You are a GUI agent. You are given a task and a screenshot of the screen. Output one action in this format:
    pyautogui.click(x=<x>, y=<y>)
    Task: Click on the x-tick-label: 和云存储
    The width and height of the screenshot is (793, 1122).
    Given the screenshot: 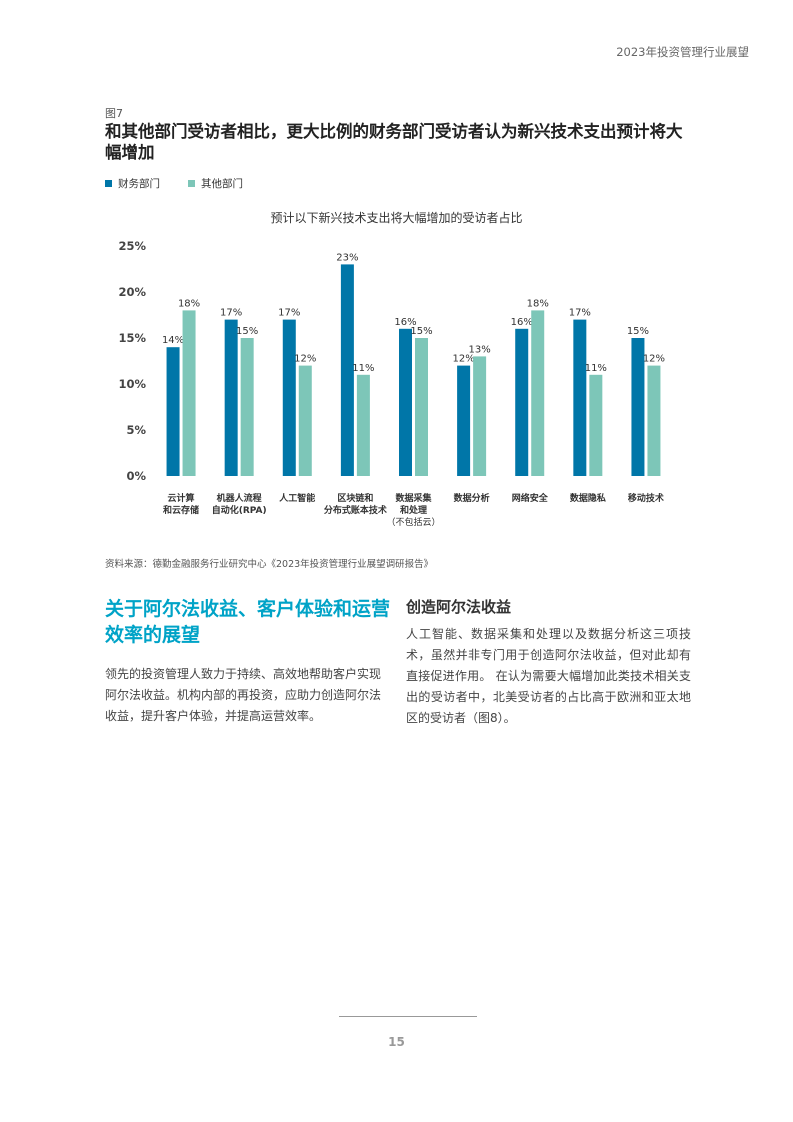 What is the action you would take?
    pyautogui.click(x=180, y=510)
    